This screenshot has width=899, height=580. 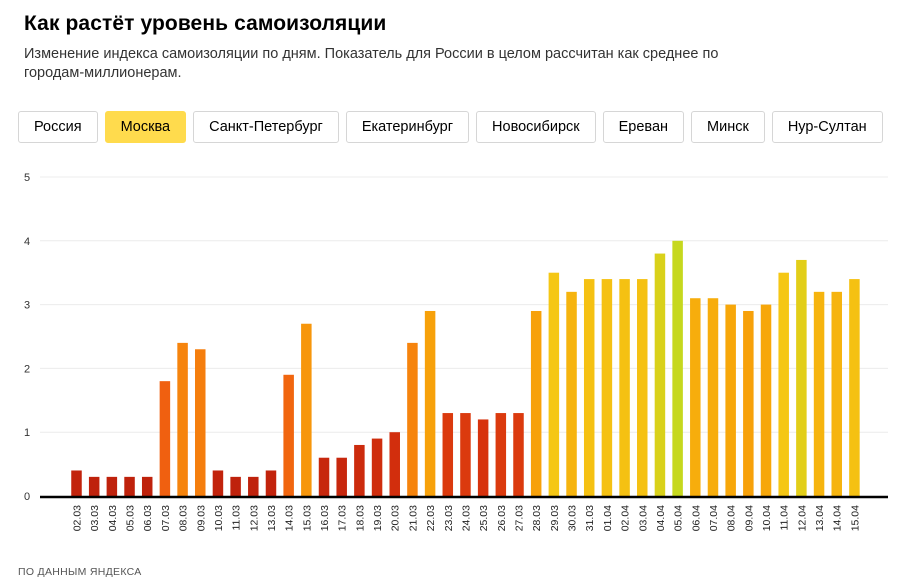 I want to click on x-tick-label: 23.03, so click(x=449, y=518).